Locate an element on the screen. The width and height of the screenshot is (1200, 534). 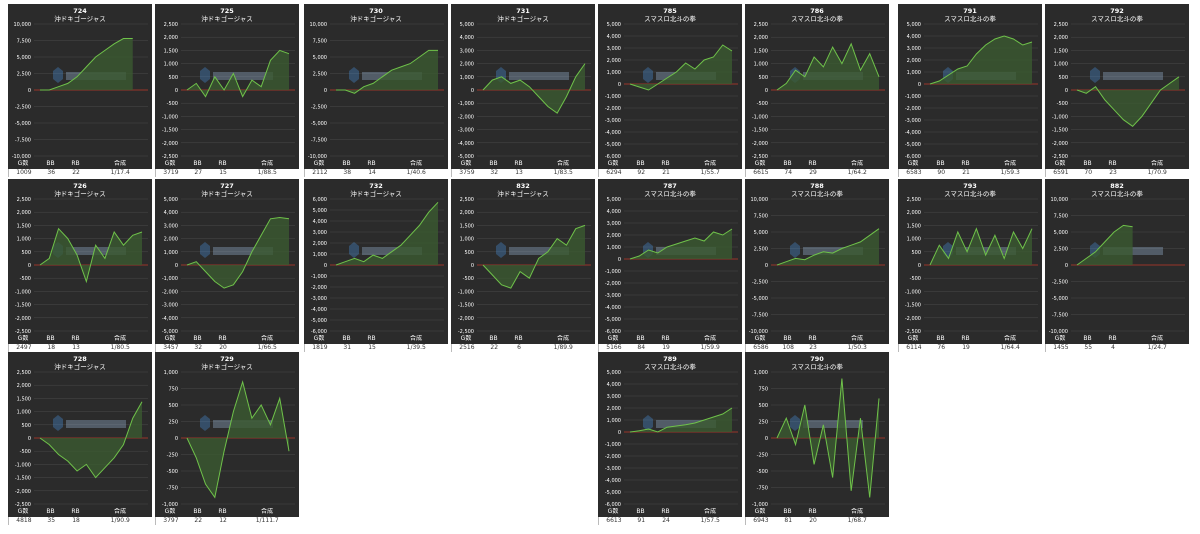
games-value: 3797 is located at coordinates (171, 520).